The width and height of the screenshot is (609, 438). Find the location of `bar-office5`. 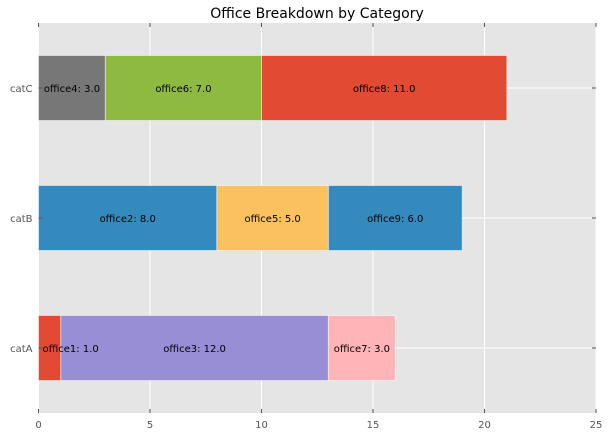

bar-office5 is located at coordinates (272, 218).